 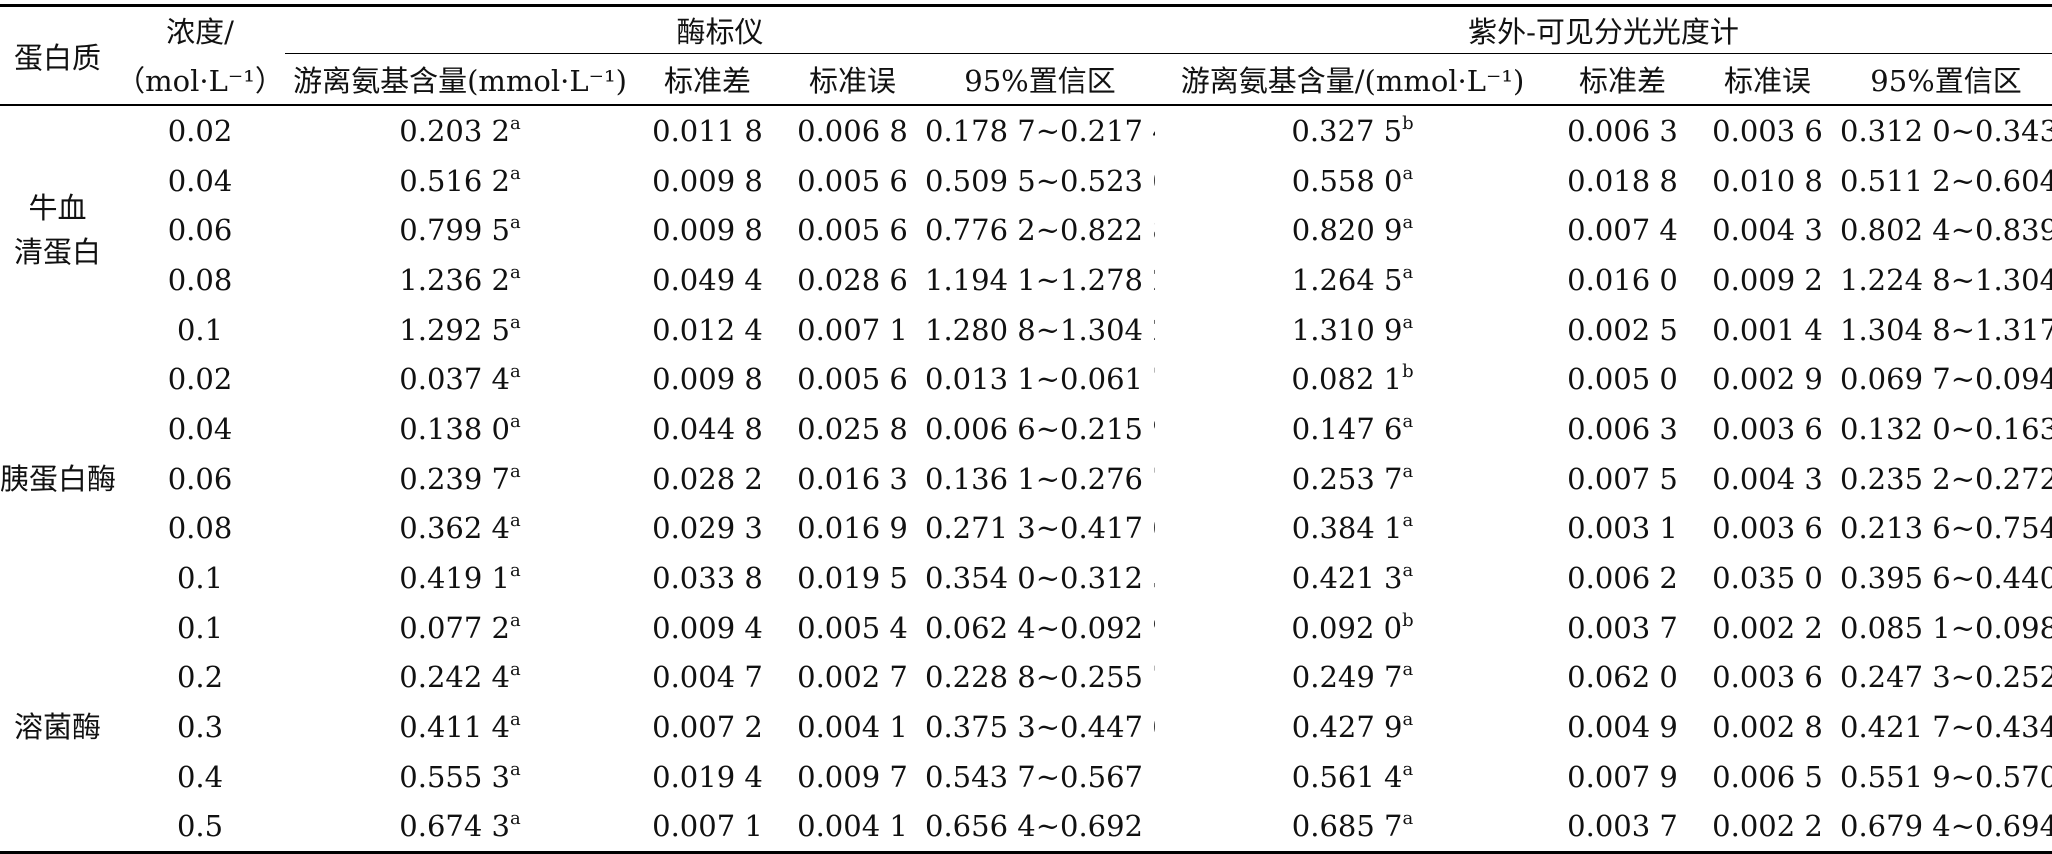 I want to click on pr-se-cell: 0.028 6, so click(x=852, y=279).